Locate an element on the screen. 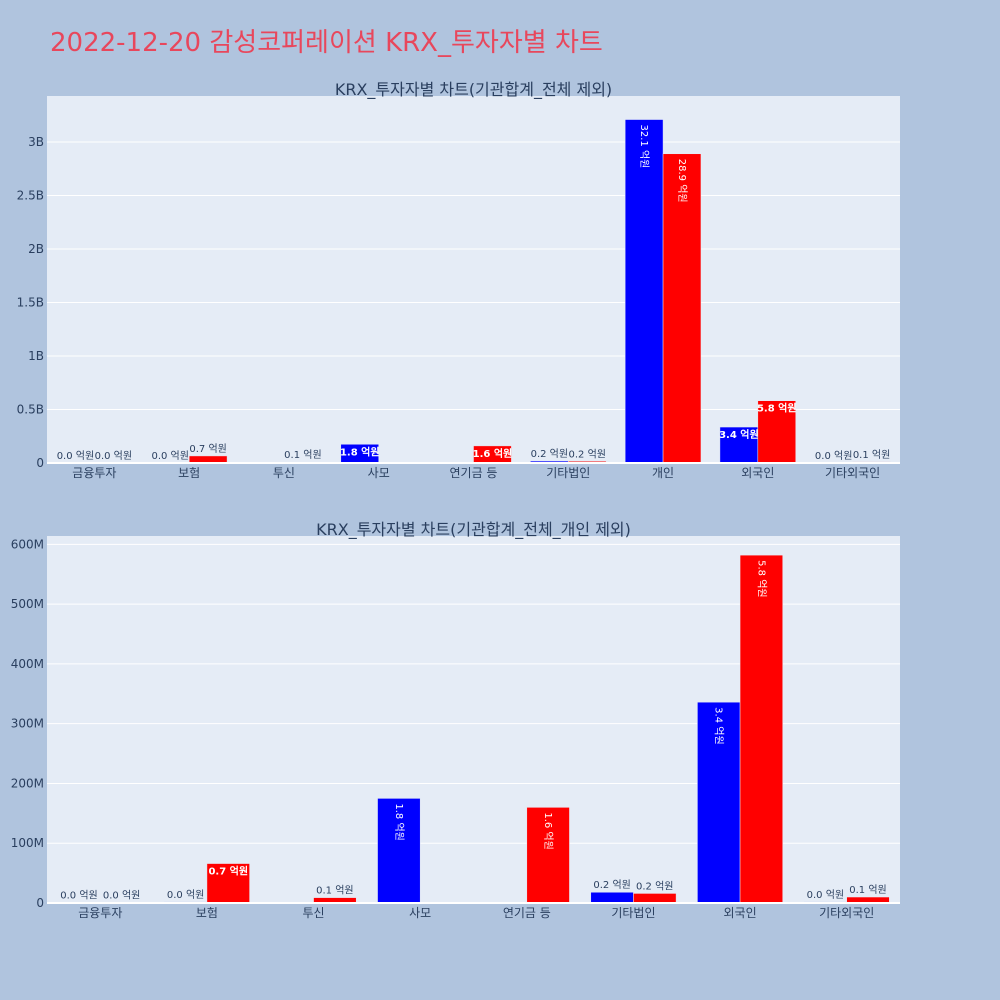 The height and width of the screenshot is (1000, 1000). page-title: 2022-12-20 감성코퍼레이션 KRX_투자자별 차트 is located at coordinates (326, 43).